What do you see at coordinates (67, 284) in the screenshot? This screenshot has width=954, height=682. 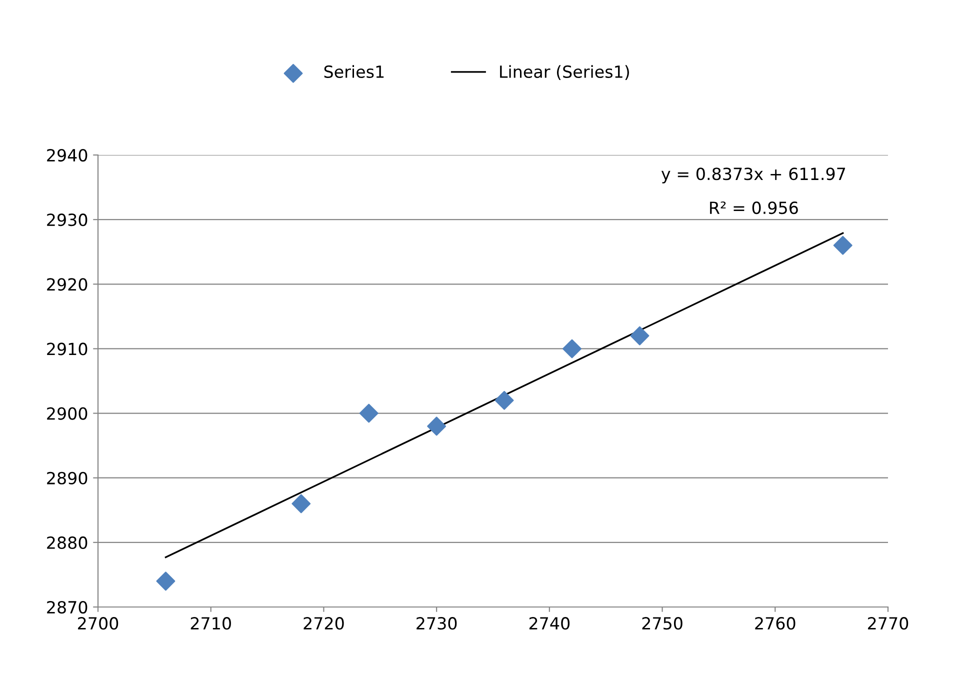 I see `y-tick-label: 2920` at bounding box center [67, 284].